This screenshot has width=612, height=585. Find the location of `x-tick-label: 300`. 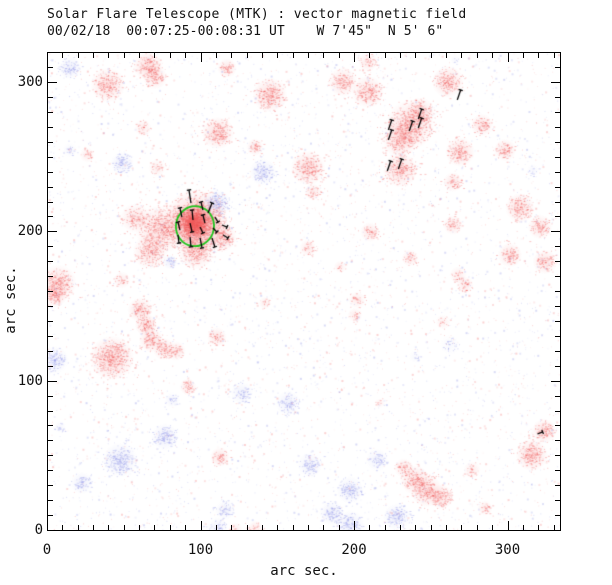

x-tick-label: 300 is located at coordinates (507, 550).